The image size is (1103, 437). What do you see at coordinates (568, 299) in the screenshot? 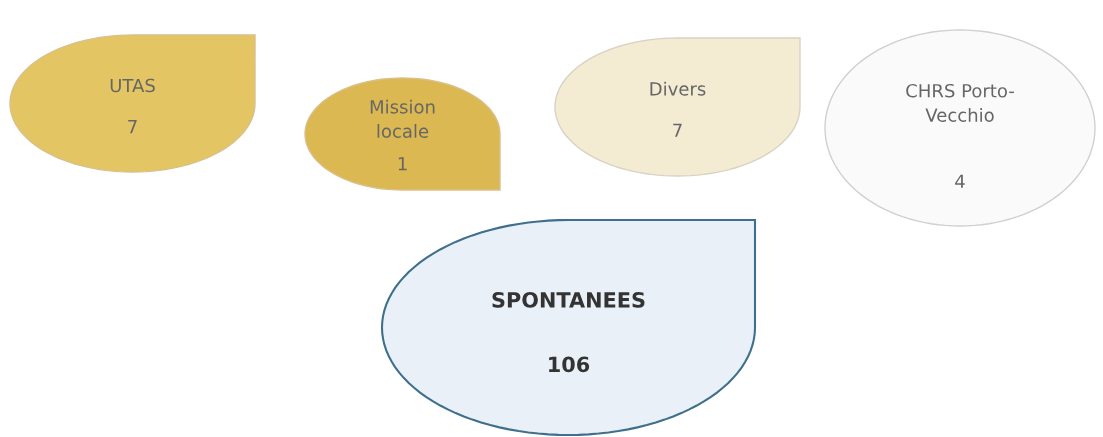
I see `category-label: SPONTANEES` at bounding box center [568, 299].